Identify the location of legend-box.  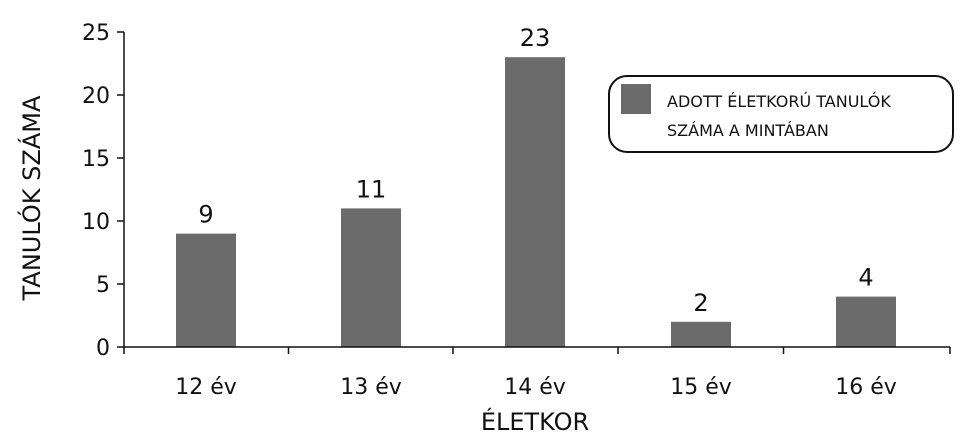
(781, 114).